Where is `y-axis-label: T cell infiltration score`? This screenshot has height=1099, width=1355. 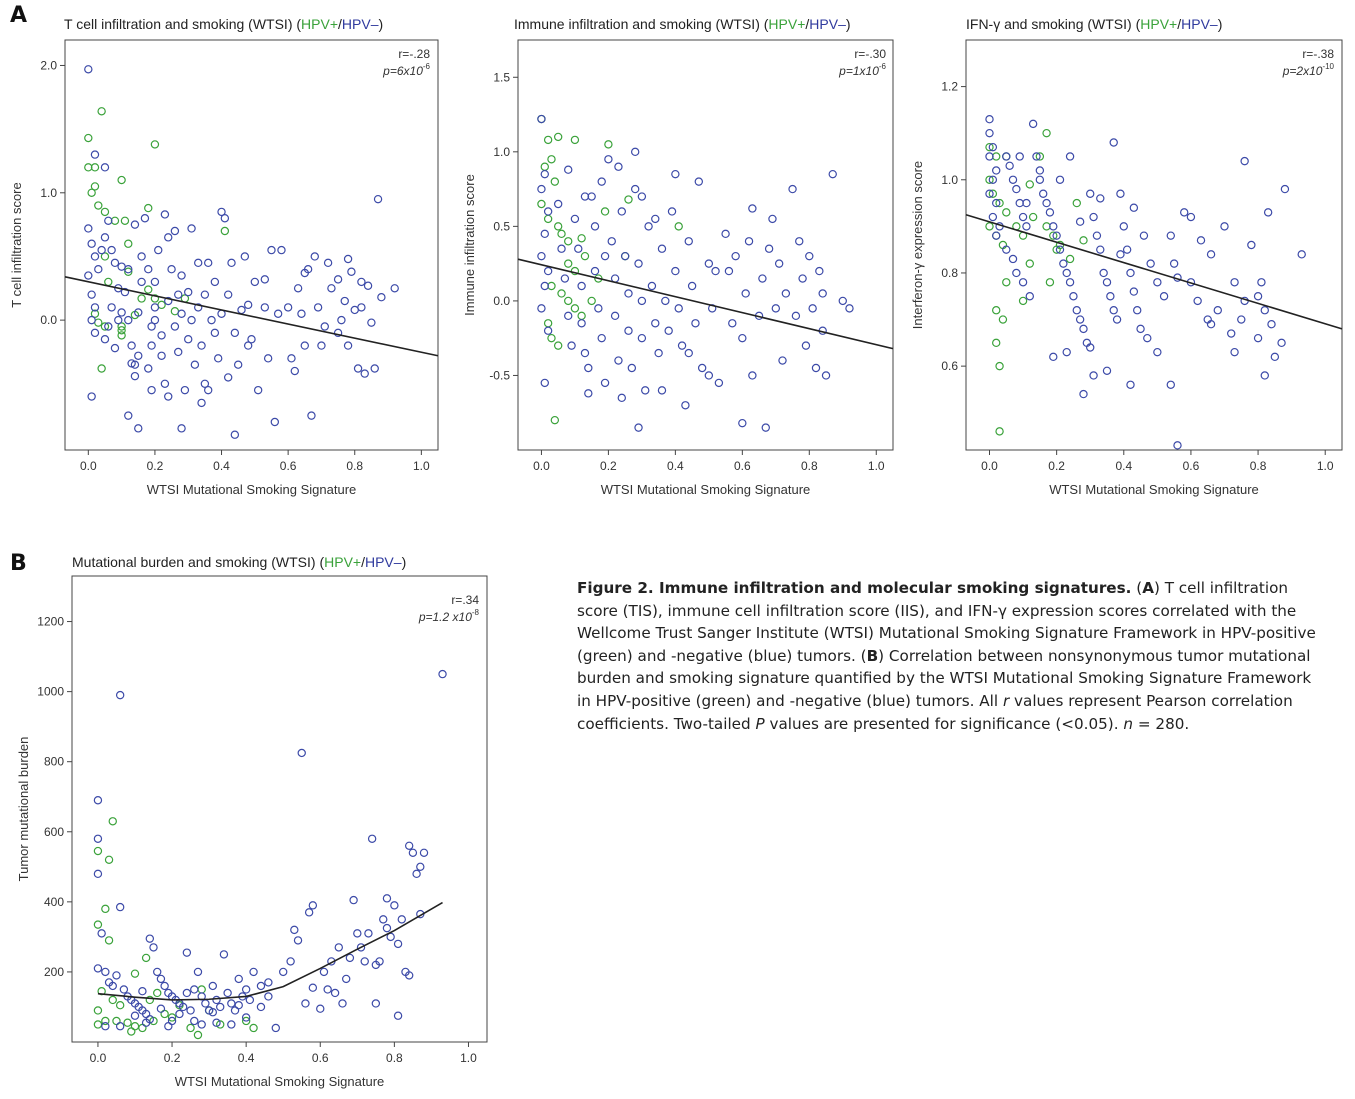
y-axis-label: T cell infiltration score is located at coordinates (16, 244).